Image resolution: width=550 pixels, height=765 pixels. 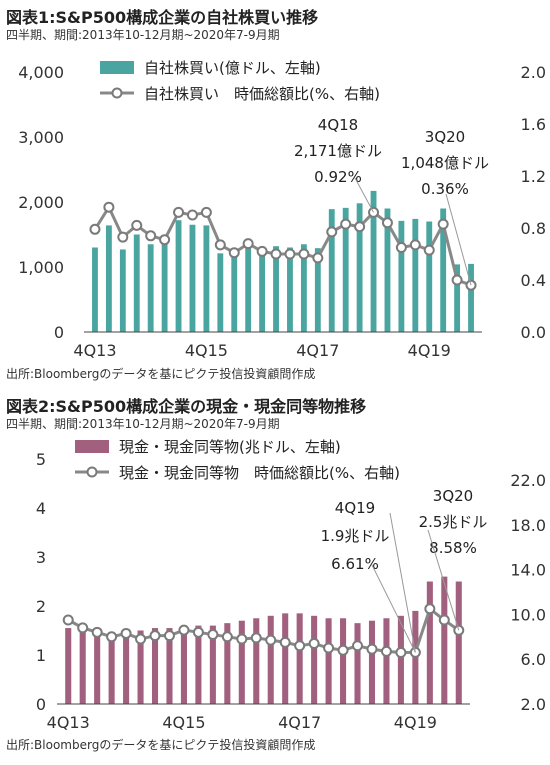 What do you see at coordinates (355, 536) in the screenshot?
I see `chart2-annotation-text: 1.9兆ドル` at bounding box center [355, 536].